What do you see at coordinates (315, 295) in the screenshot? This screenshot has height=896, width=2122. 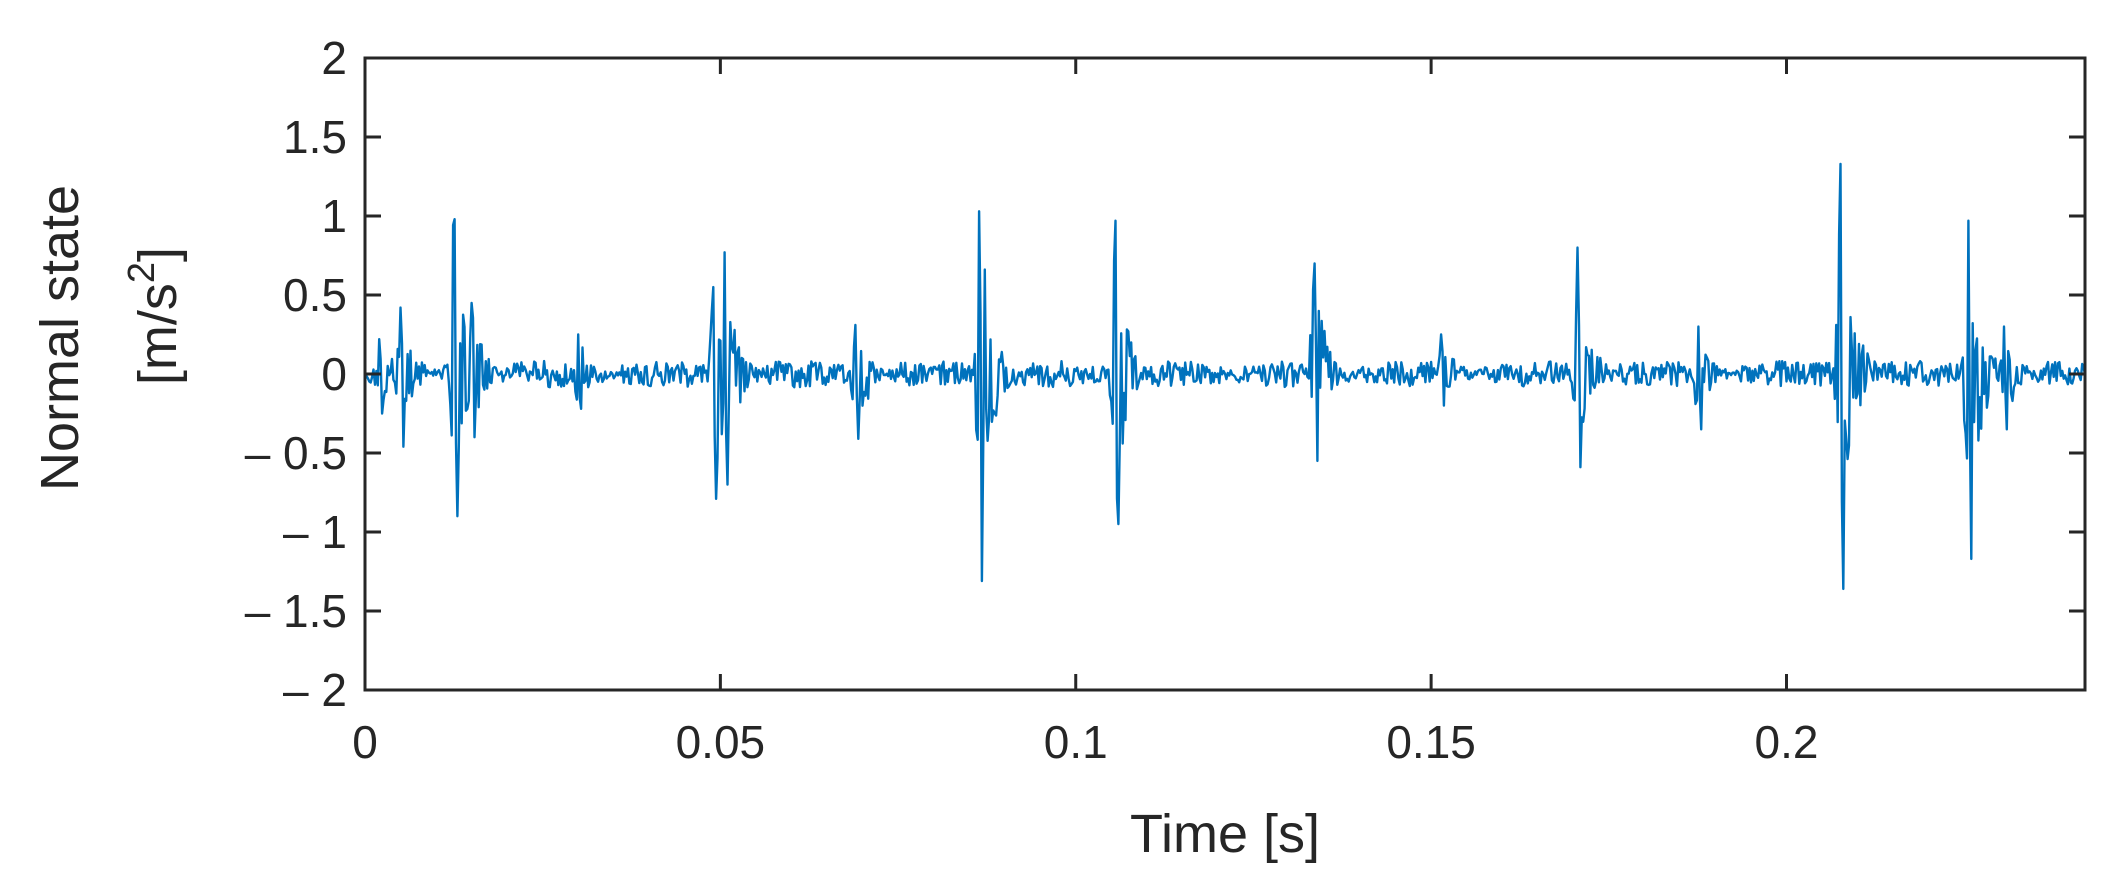 I see `y-tick-label: 0.5` at bounding box center [315, 295].